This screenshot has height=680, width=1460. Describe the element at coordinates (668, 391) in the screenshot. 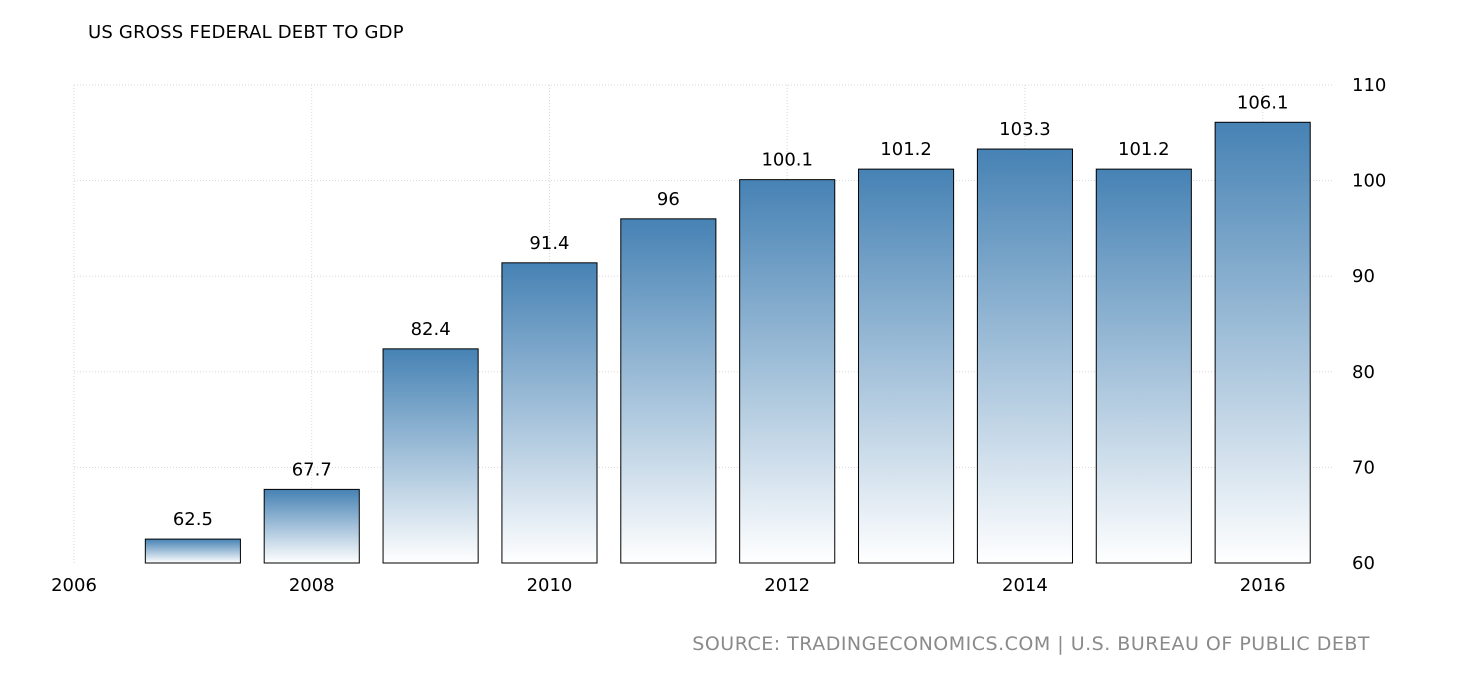

I see `bar-2011` at that location.